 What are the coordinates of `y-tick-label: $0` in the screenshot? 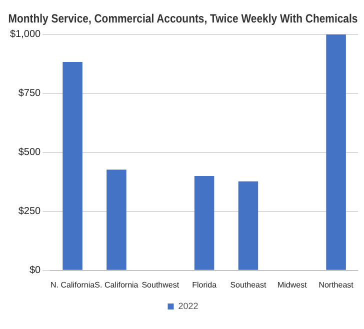 It's located at (35, 270).